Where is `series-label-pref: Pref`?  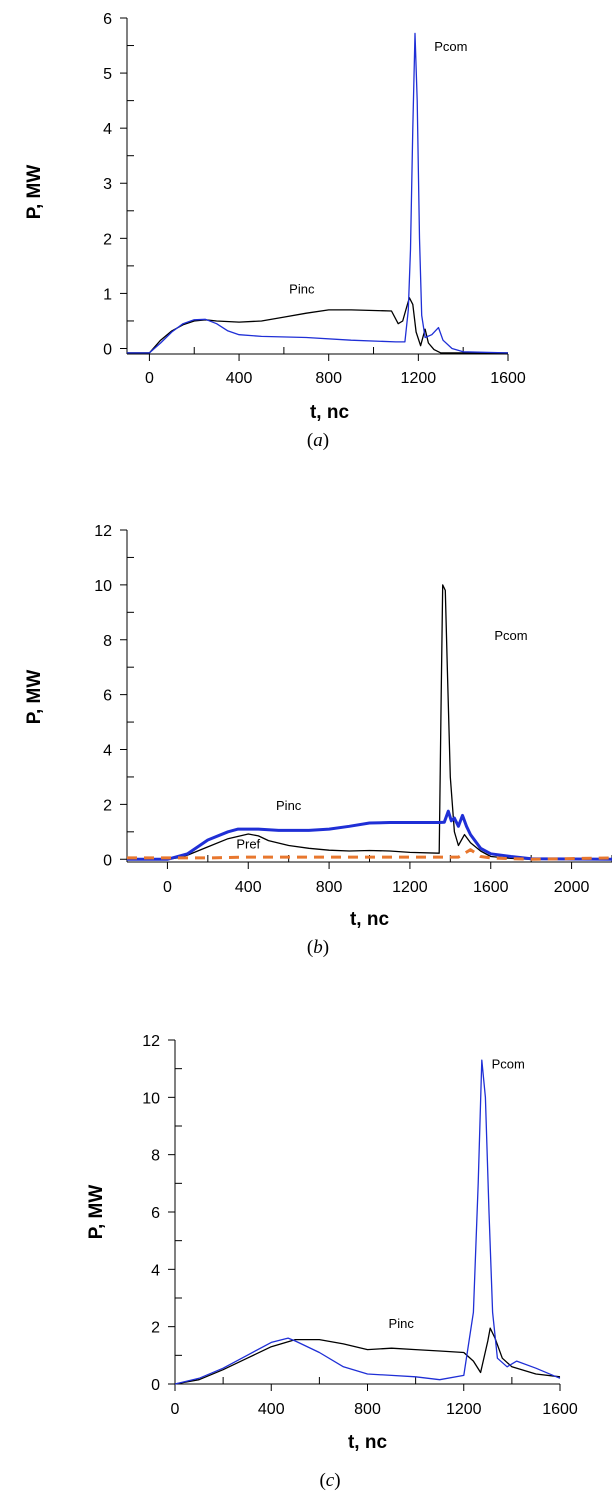
series-label-pref: Pref is located at coordinates (248, 843).